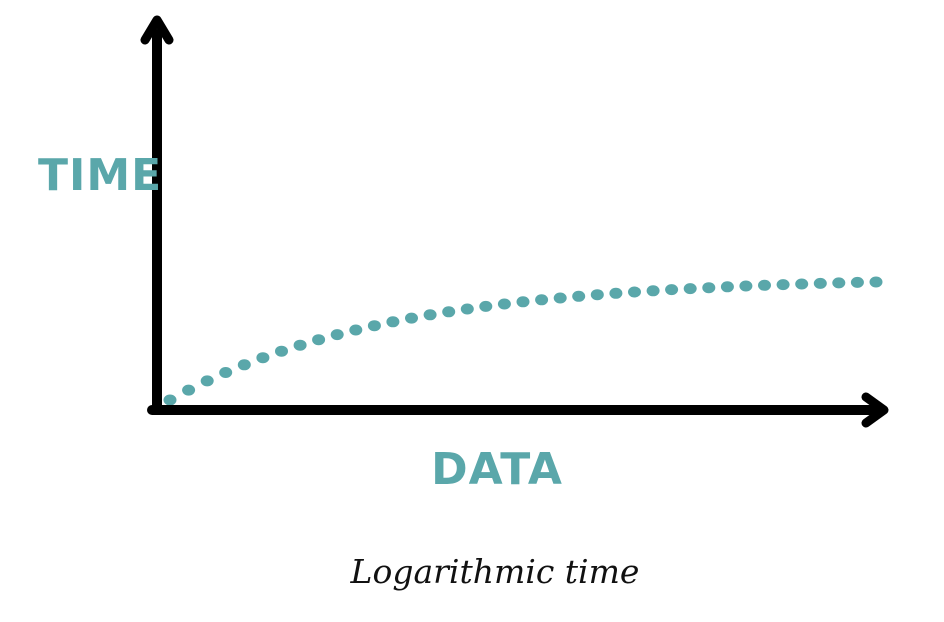  Describe the element at coordinates (497, 469) in the screenshot. I see `x-axis-label: DATA` at that location.